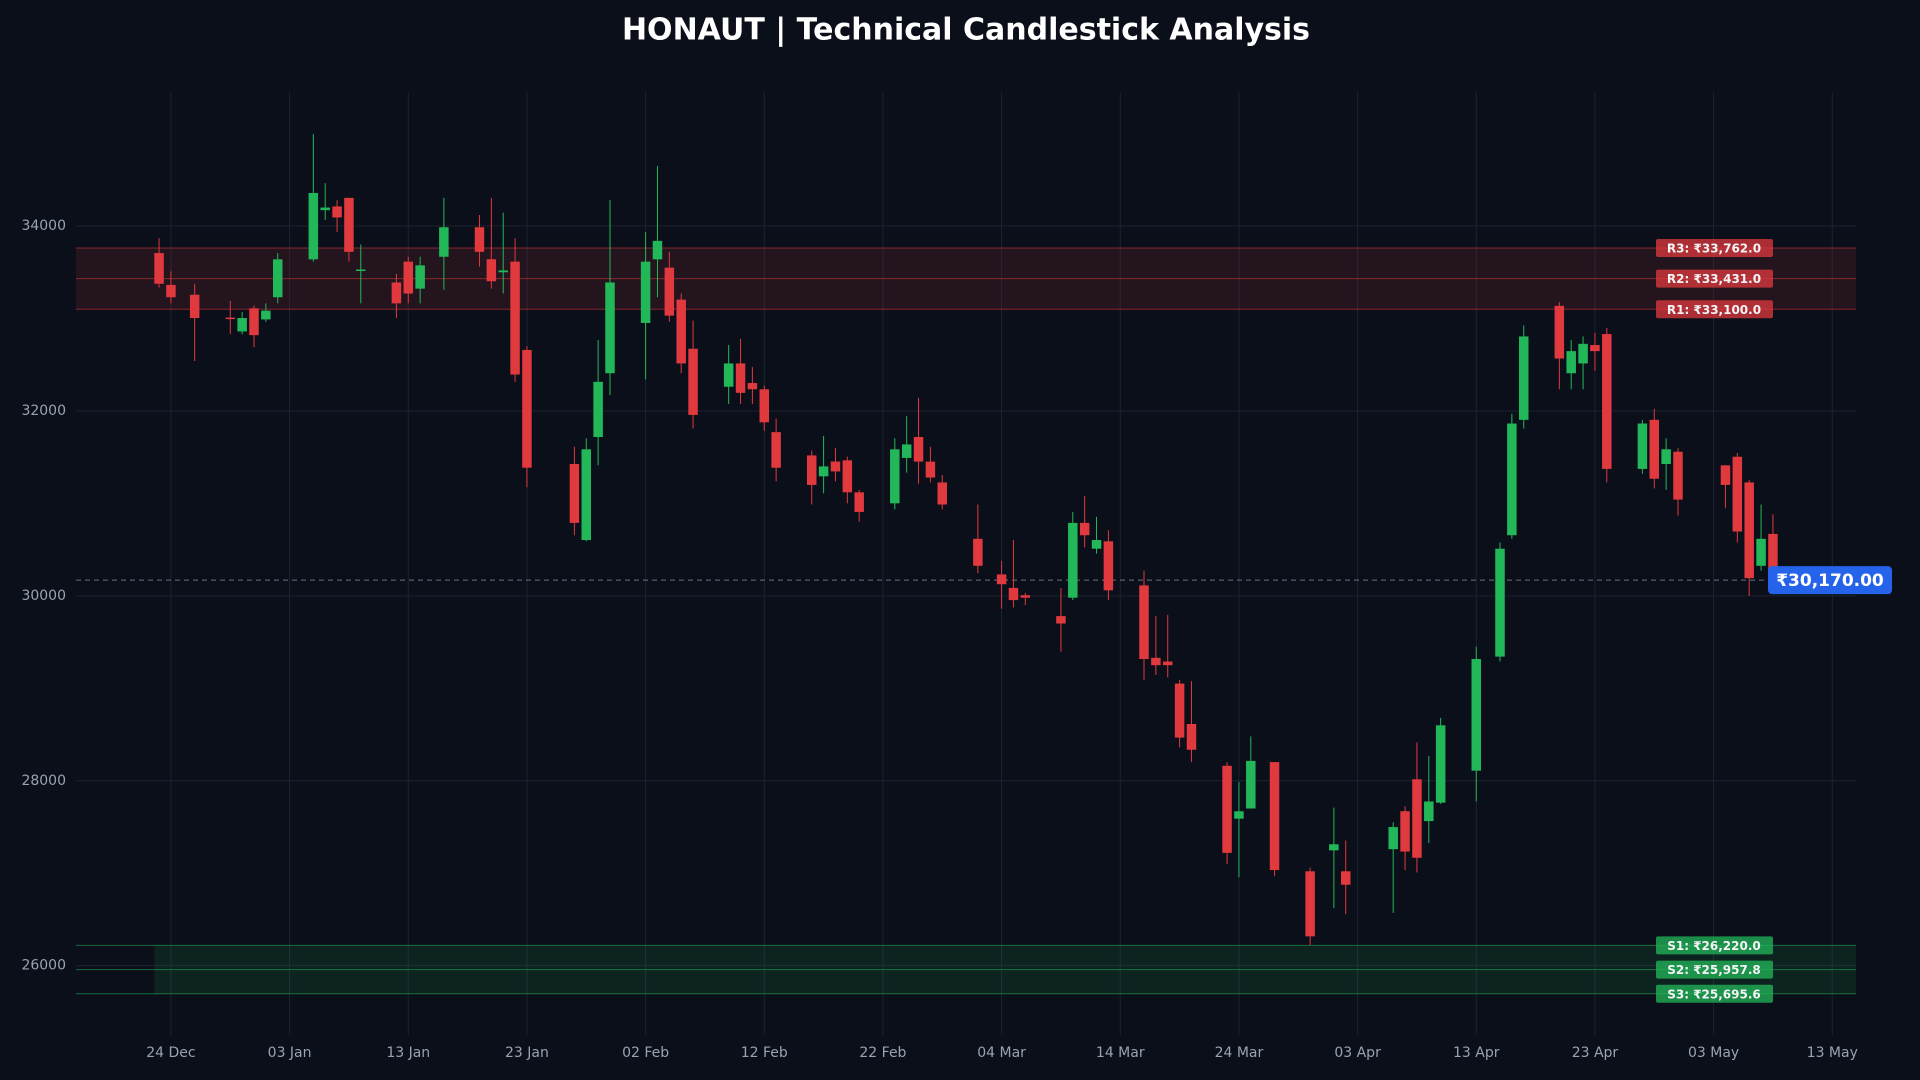 The height and width of the screenshot is (1080, 1920). I want to click on resistance-label: R1: ₹33,100.0, so click(1714, 310).